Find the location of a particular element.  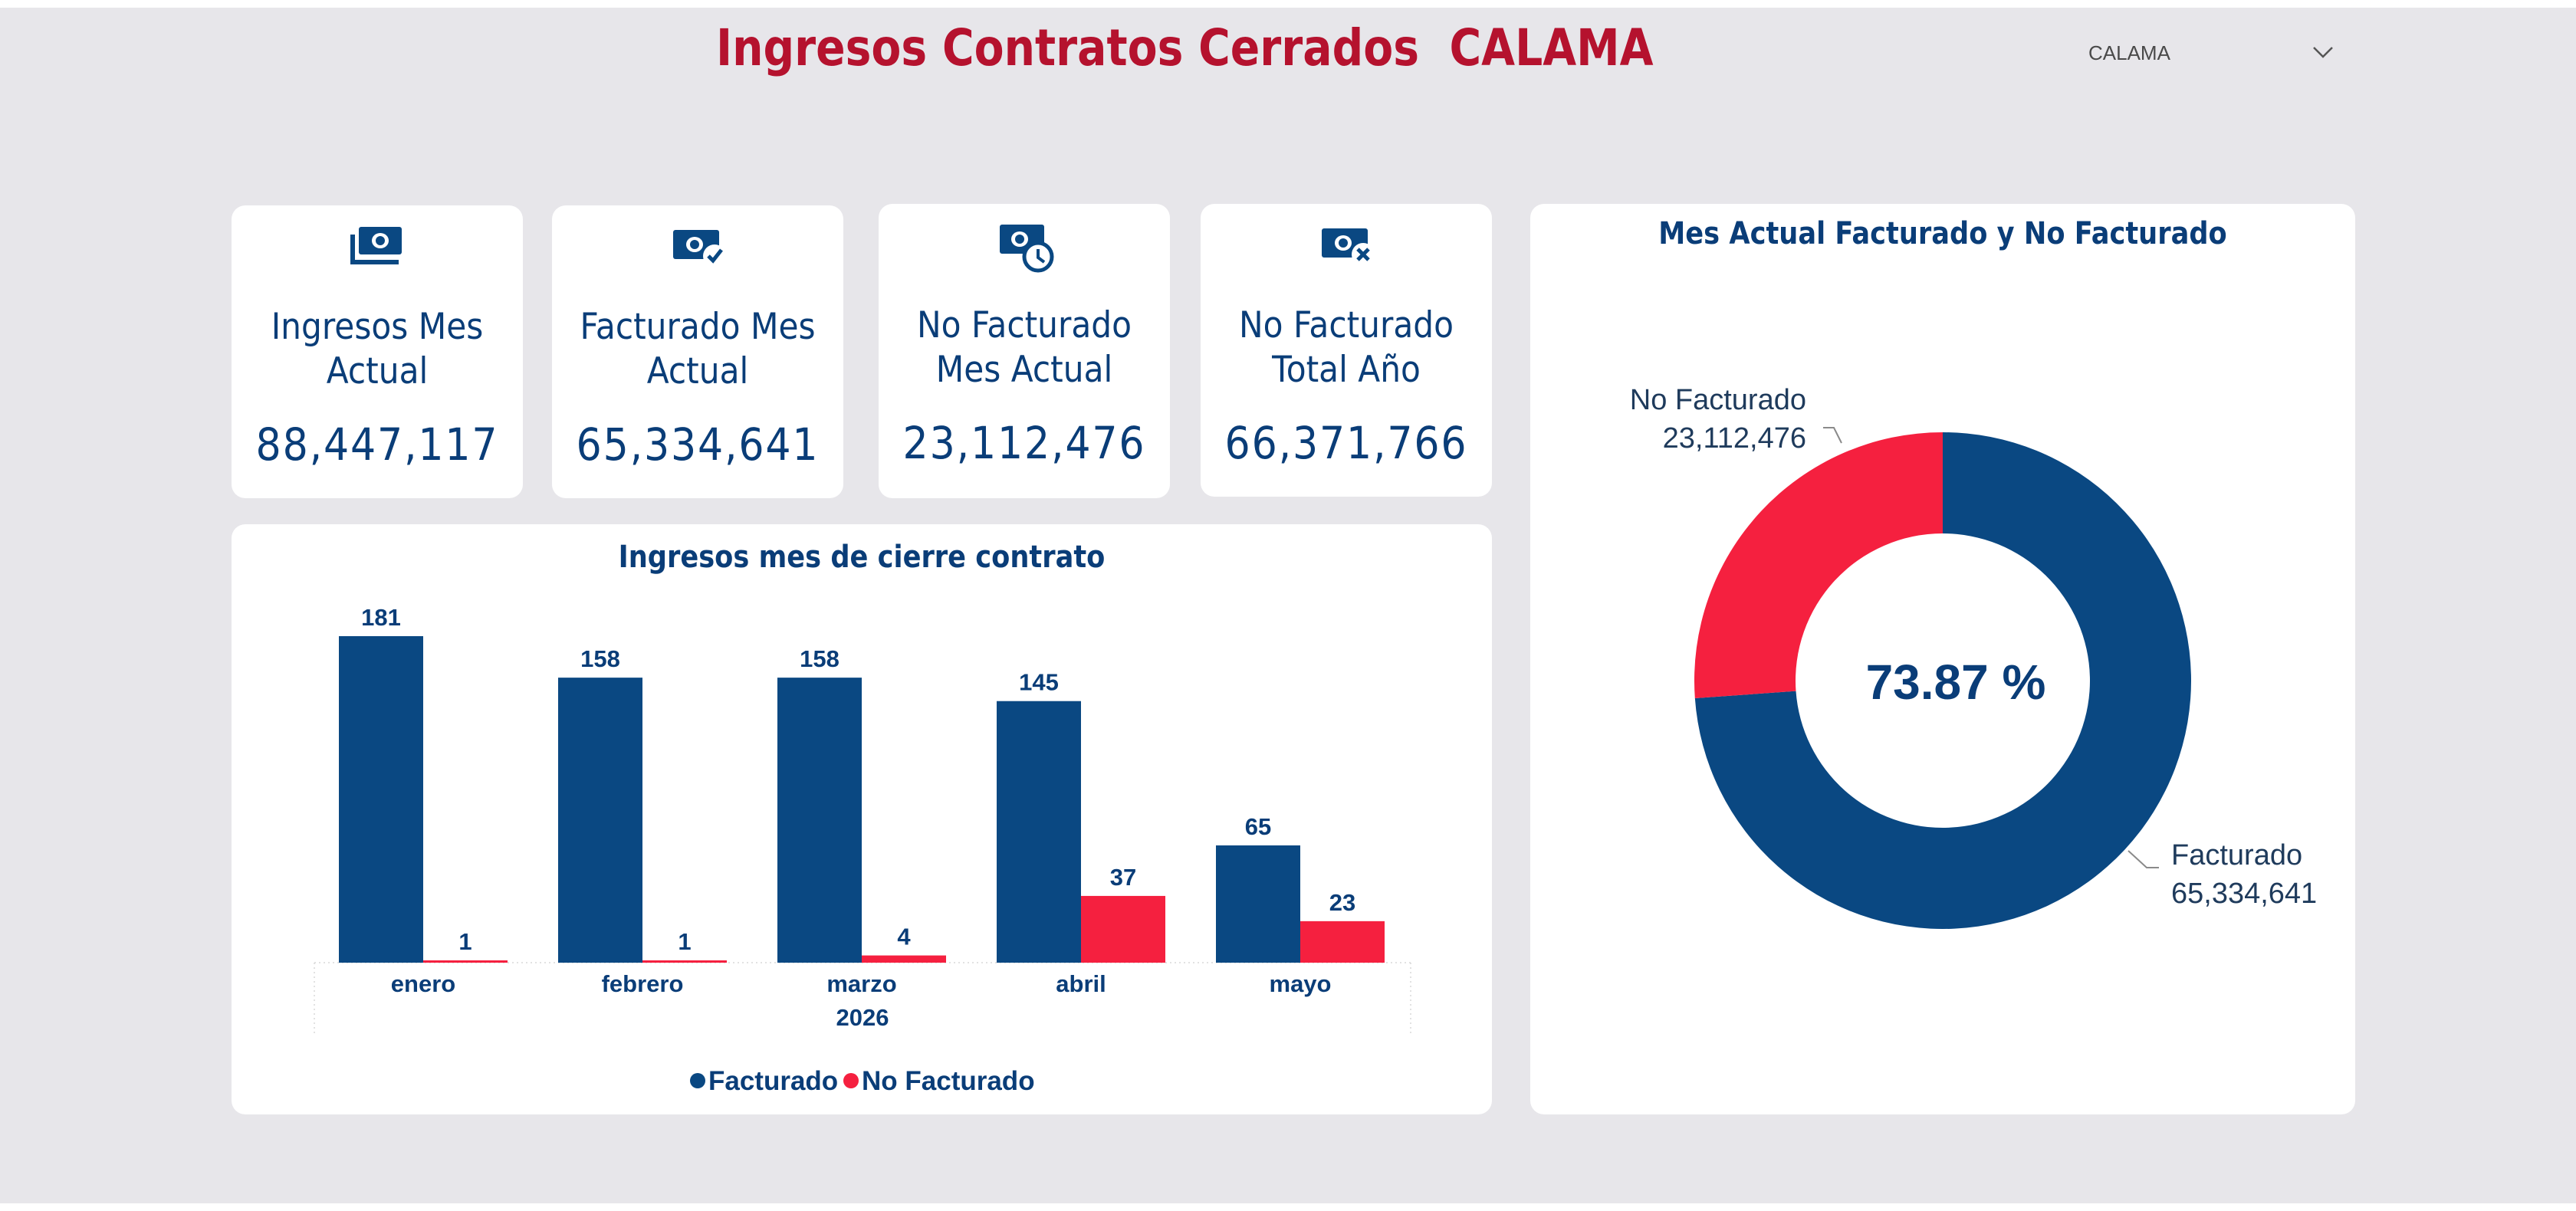

kpi-value: 88,447,117 is located at coordinates (377, 445).